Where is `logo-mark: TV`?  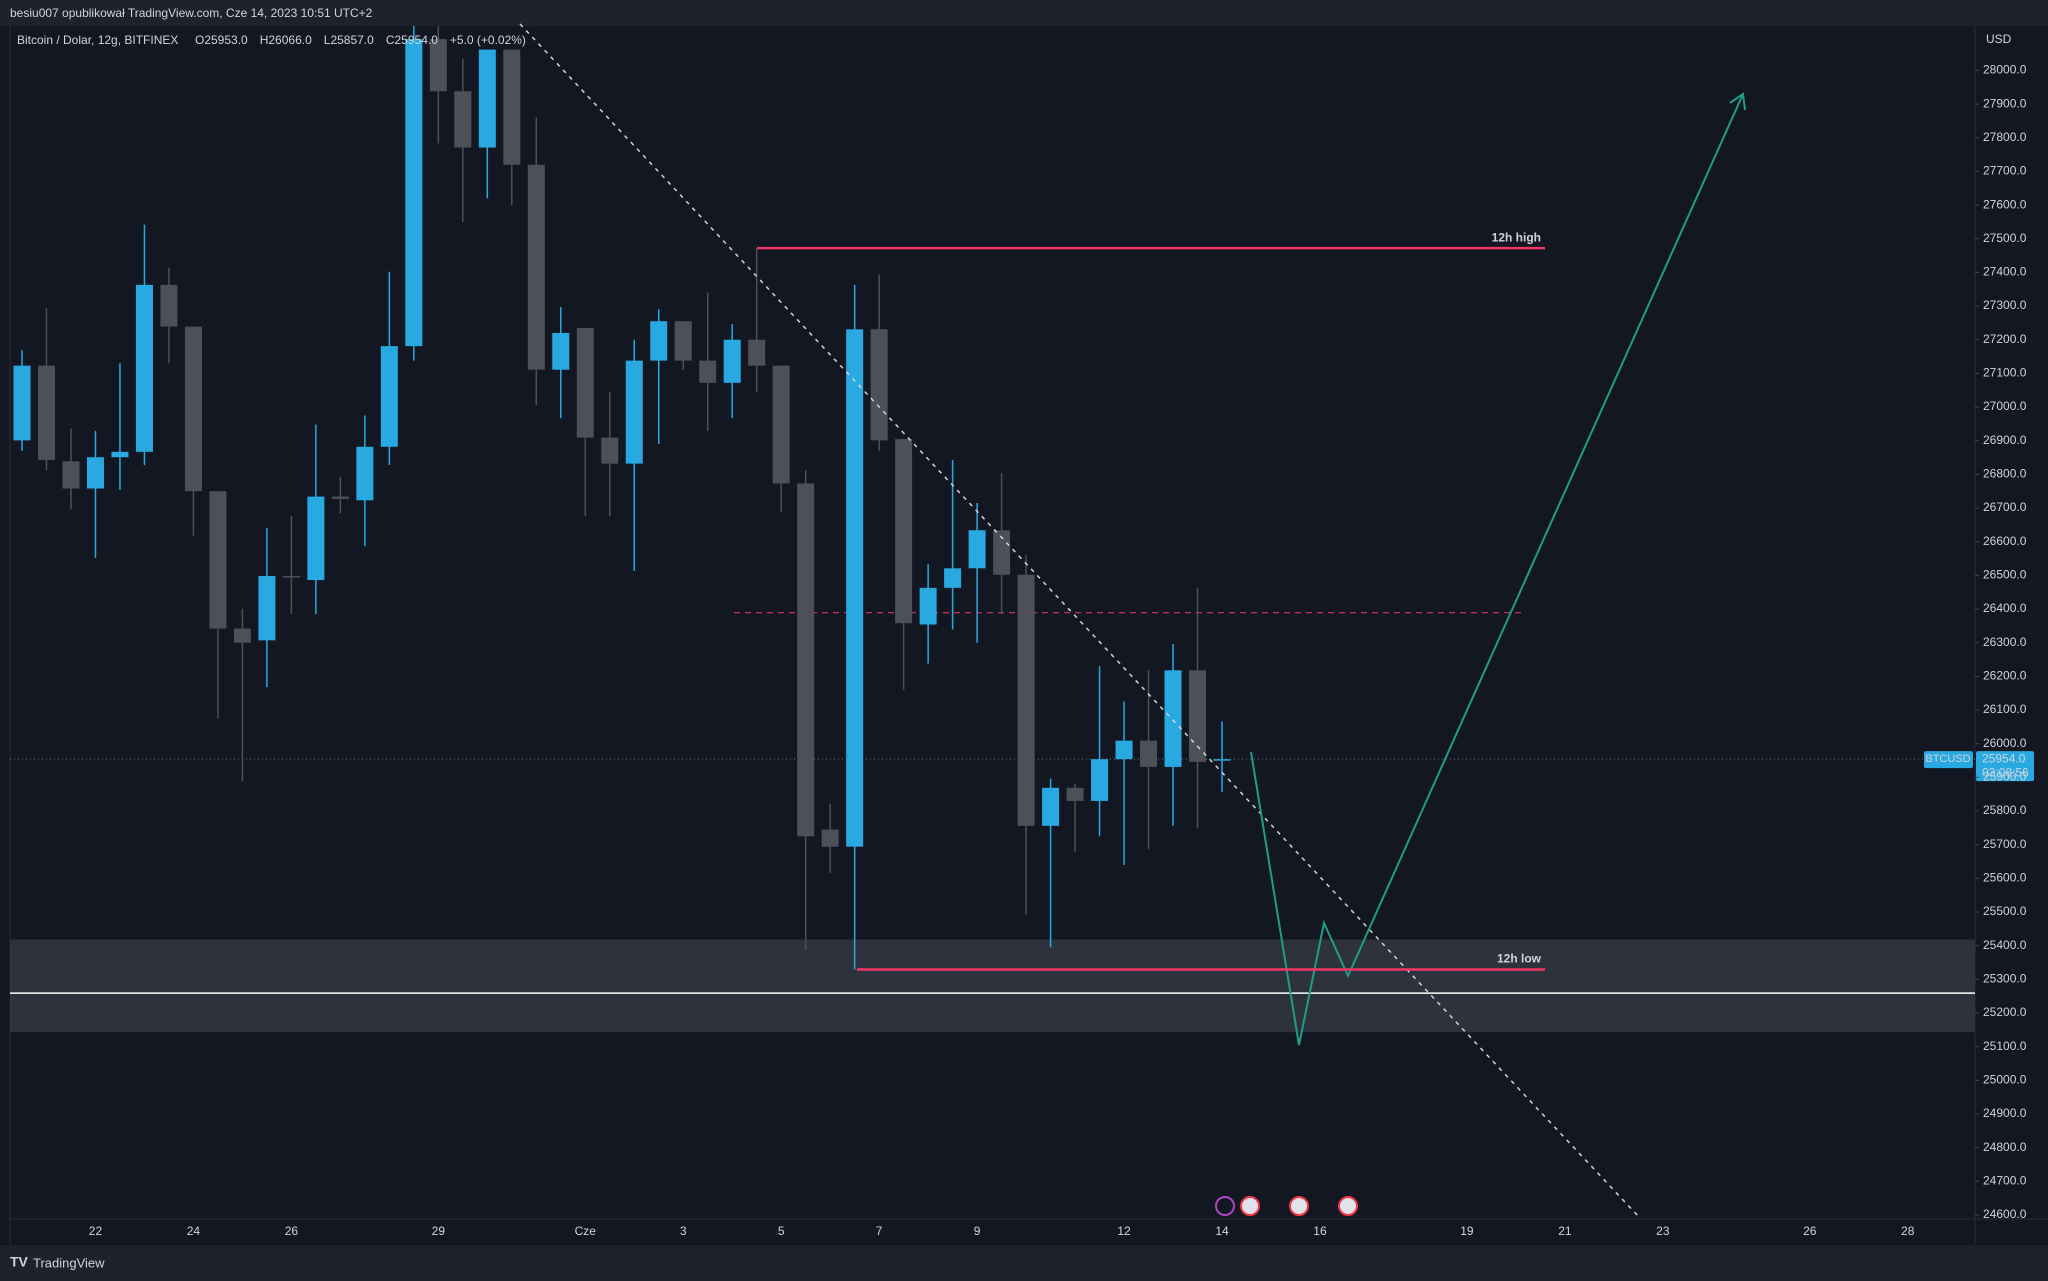 logo-mark: TV is located at coordinates (19, 1262).